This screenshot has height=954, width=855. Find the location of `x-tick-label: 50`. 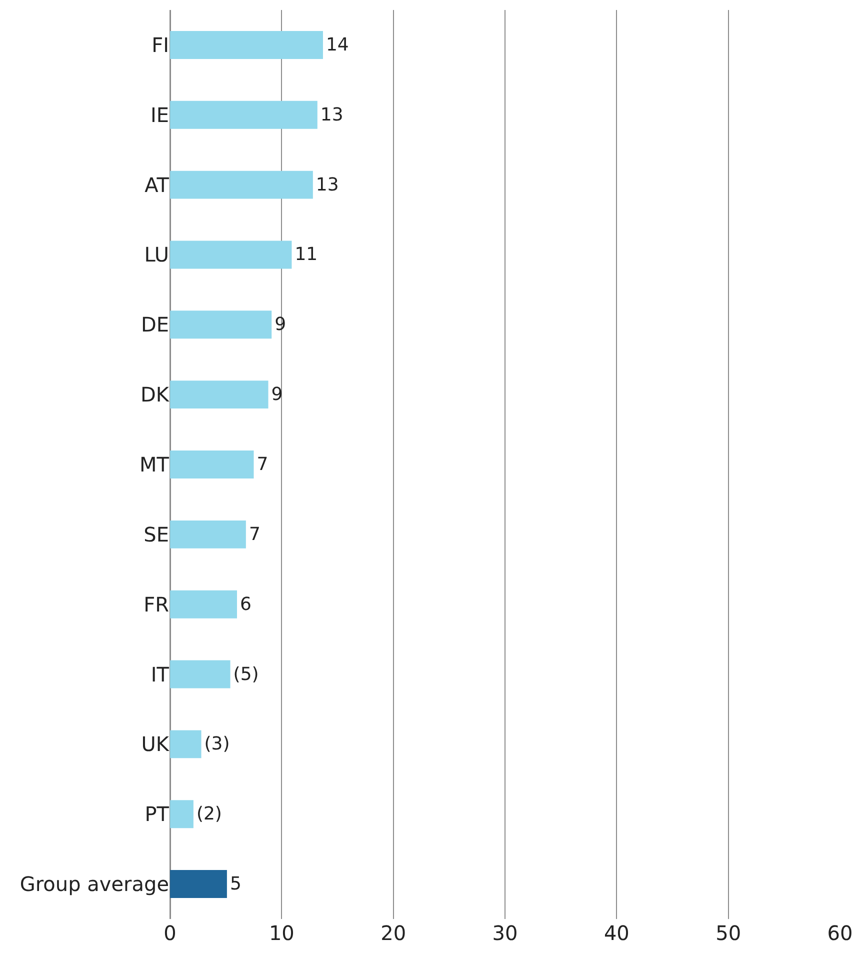

x-tick-label: 50 is located at coordinates (729, 933).